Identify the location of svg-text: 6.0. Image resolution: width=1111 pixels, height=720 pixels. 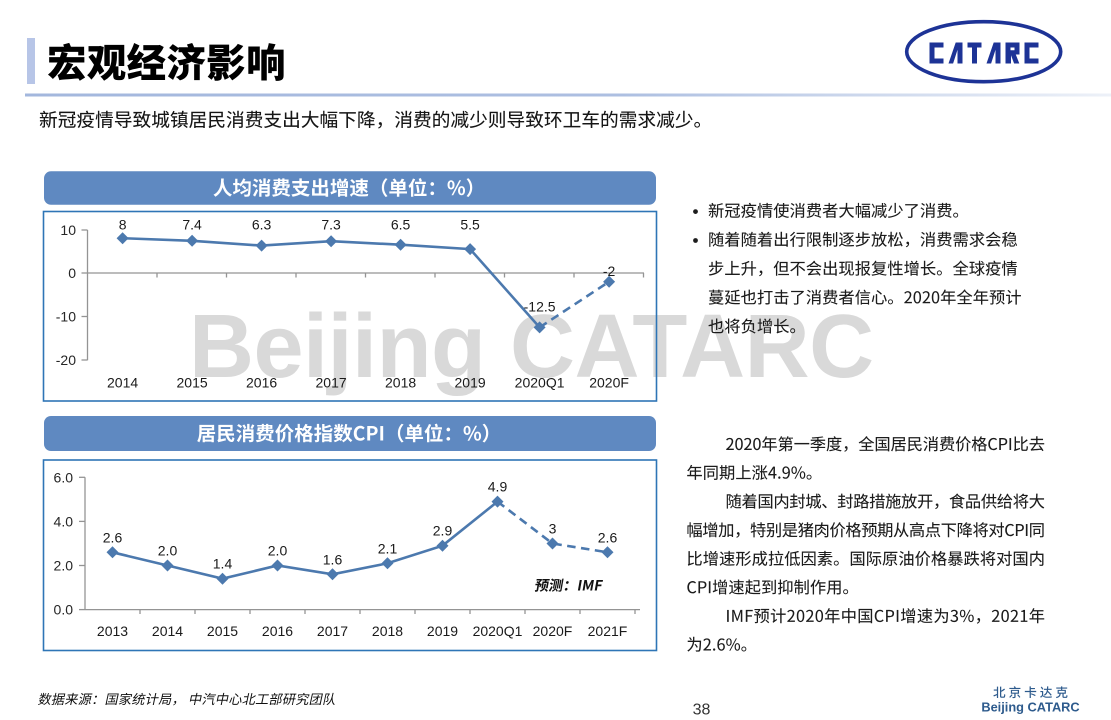
(64, 477).